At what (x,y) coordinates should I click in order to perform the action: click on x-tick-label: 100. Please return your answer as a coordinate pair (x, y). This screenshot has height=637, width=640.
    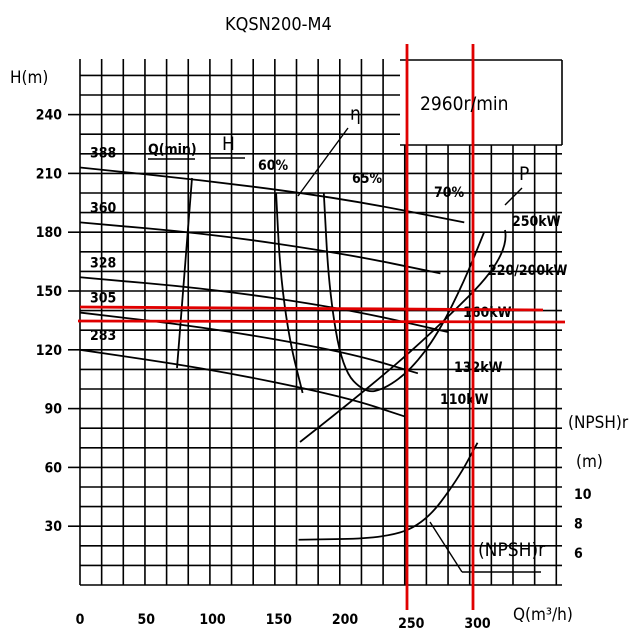
    Looking at the image, I should click on (212, 620).